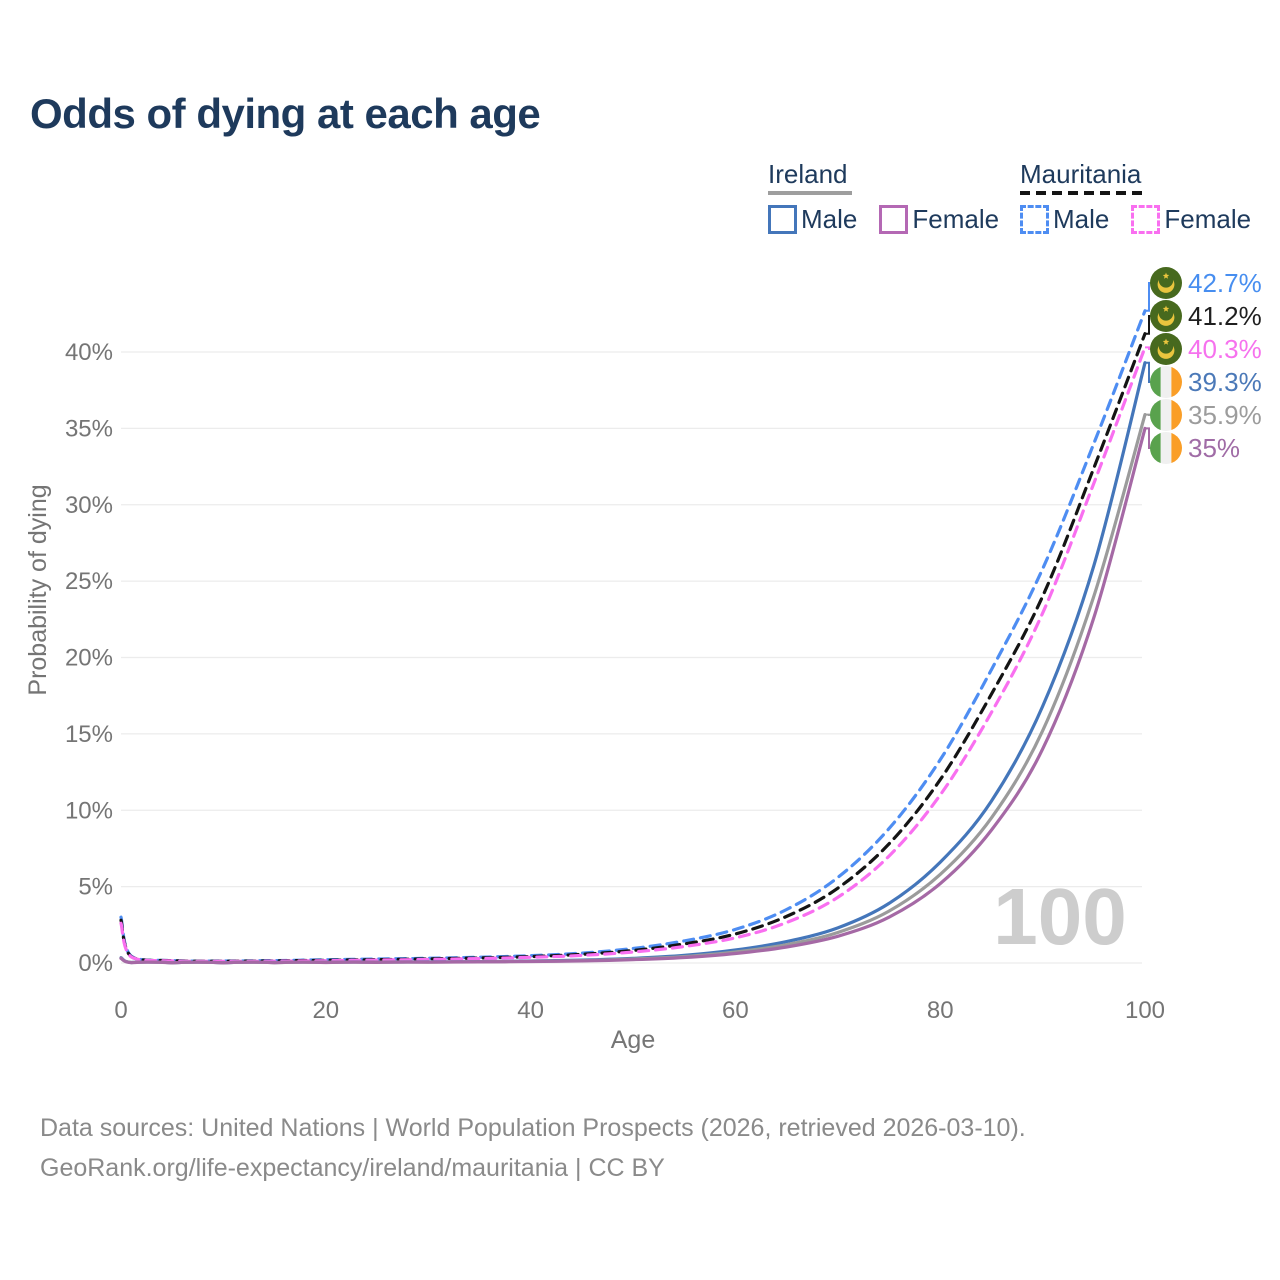  I want to click on y-tick-label: 10%, so click(89, 810).